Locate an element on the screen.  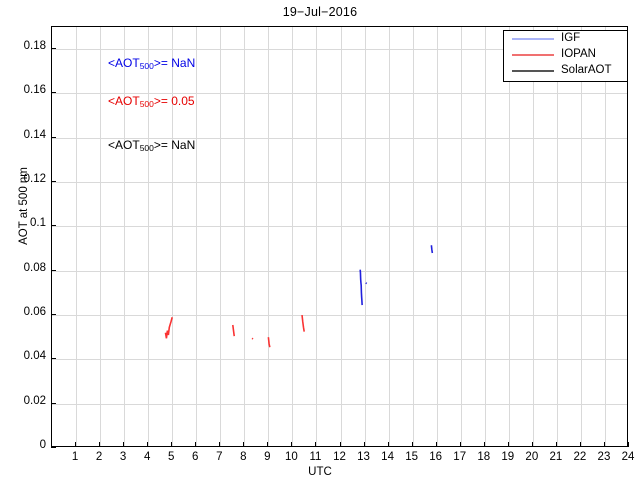
legend: IGF IOPAN SolarAOT is located at coordinates (565, 56).